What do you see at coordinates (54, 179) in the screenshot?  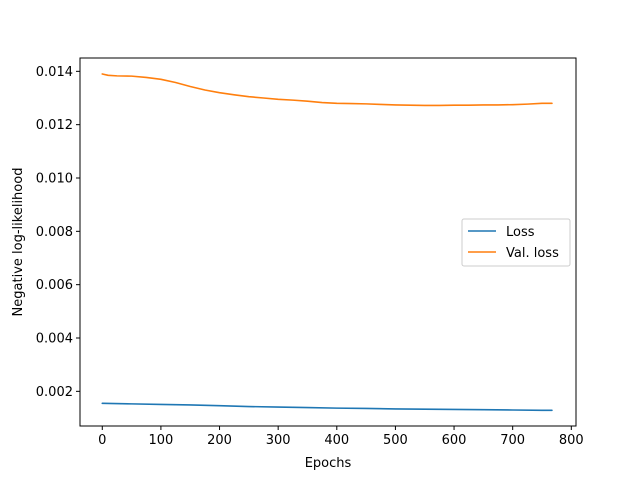 I see `y-tick-label: 0.010` at bounding box center [54, 179].